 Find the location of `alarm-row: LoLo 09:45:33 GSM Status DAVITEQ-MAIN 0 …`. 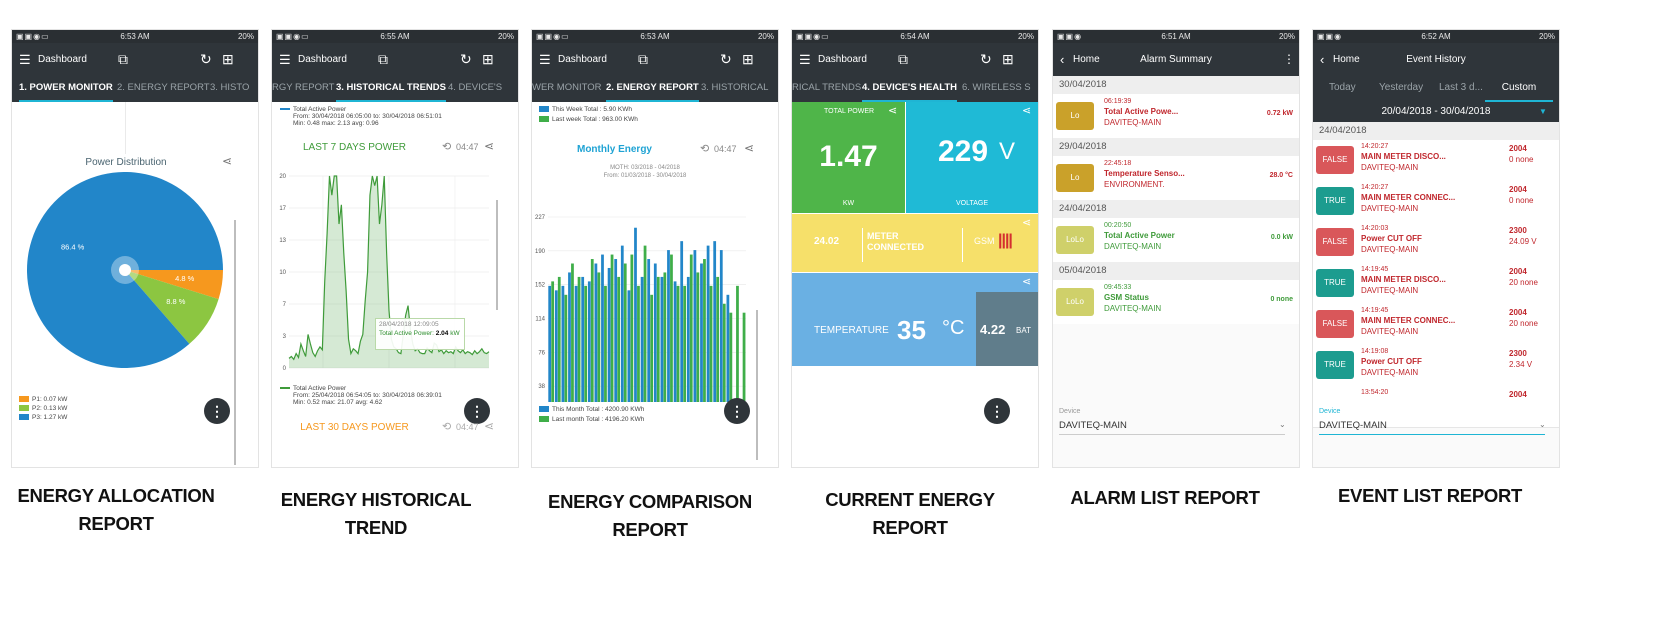

alarm-row: LoLo 09:45:33 GSM Status DAVITEQ-MAIN 0 … is located at coordinates (1176, 302).